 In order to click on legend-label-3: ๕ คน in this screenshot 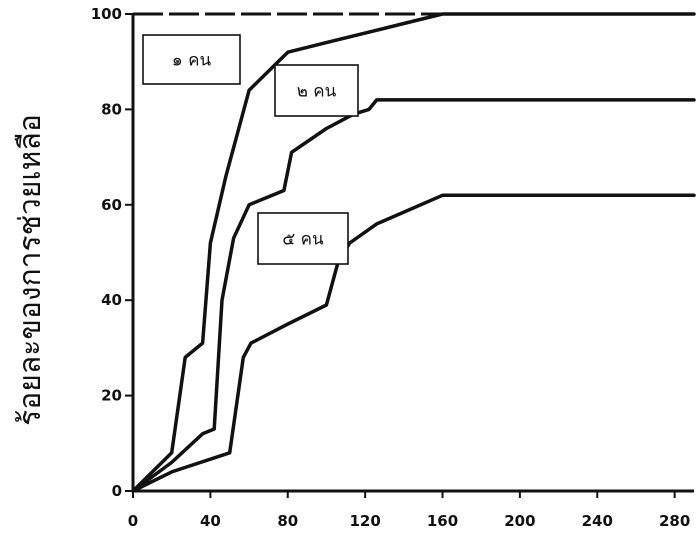, I will do `click(303, 240)`.